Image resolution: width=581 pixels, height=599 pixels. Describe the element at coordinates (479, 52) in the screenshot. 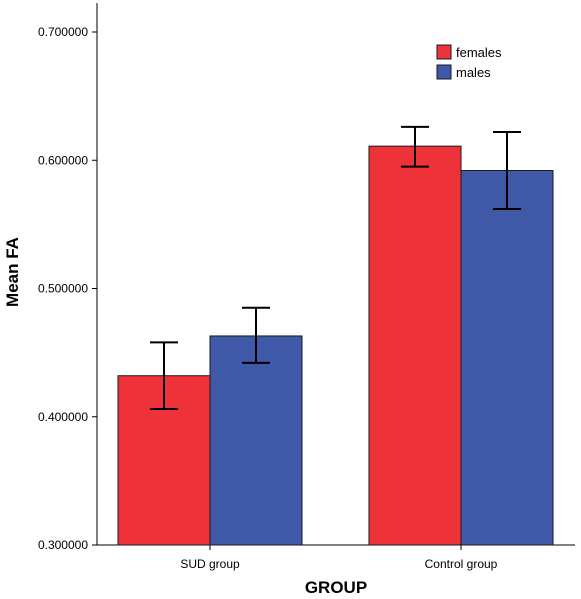

I see `legend-label-females: females` at that location.